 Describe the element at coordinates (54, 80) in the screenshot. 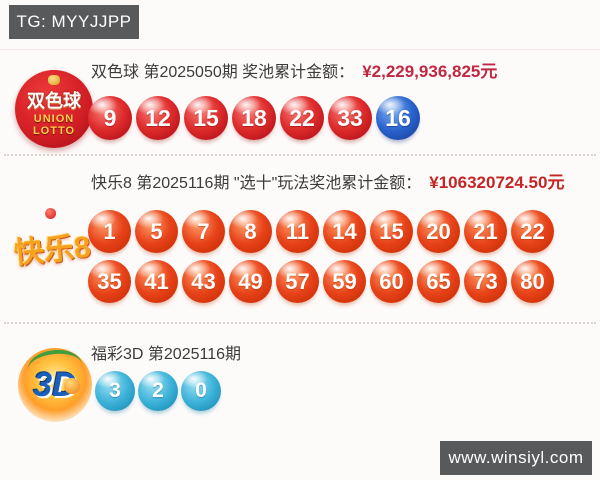

I see `shuangseqiu-crest-icon` at that location.